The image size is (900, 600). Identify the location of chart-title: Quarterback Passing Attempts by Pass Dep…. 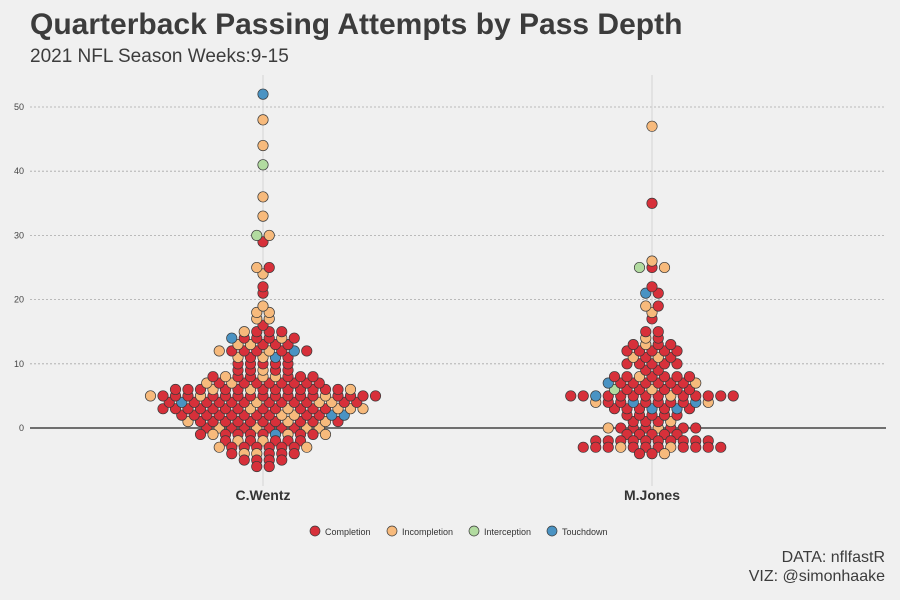
(356, 24).